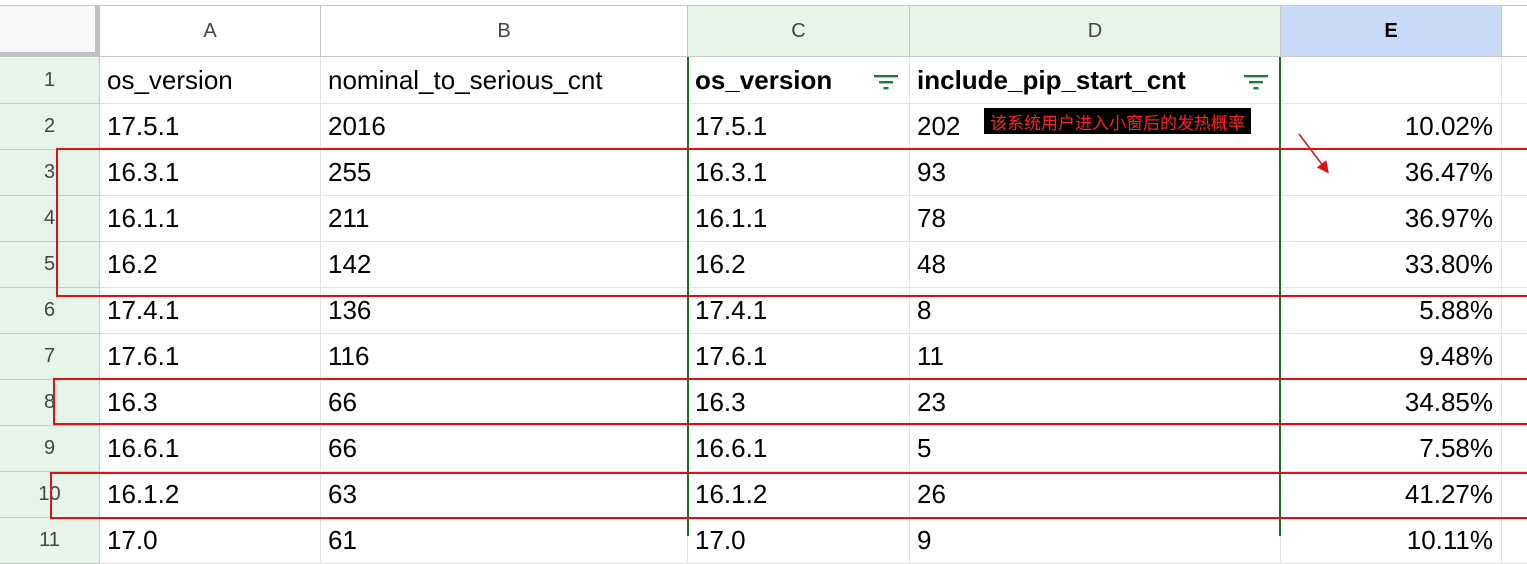 Image resolution: width=1527 pixels, height=564 pixels. Describe the element at coordinates (799, 265) in the screenshot. I see `cell-c5: 16.2` at that location.